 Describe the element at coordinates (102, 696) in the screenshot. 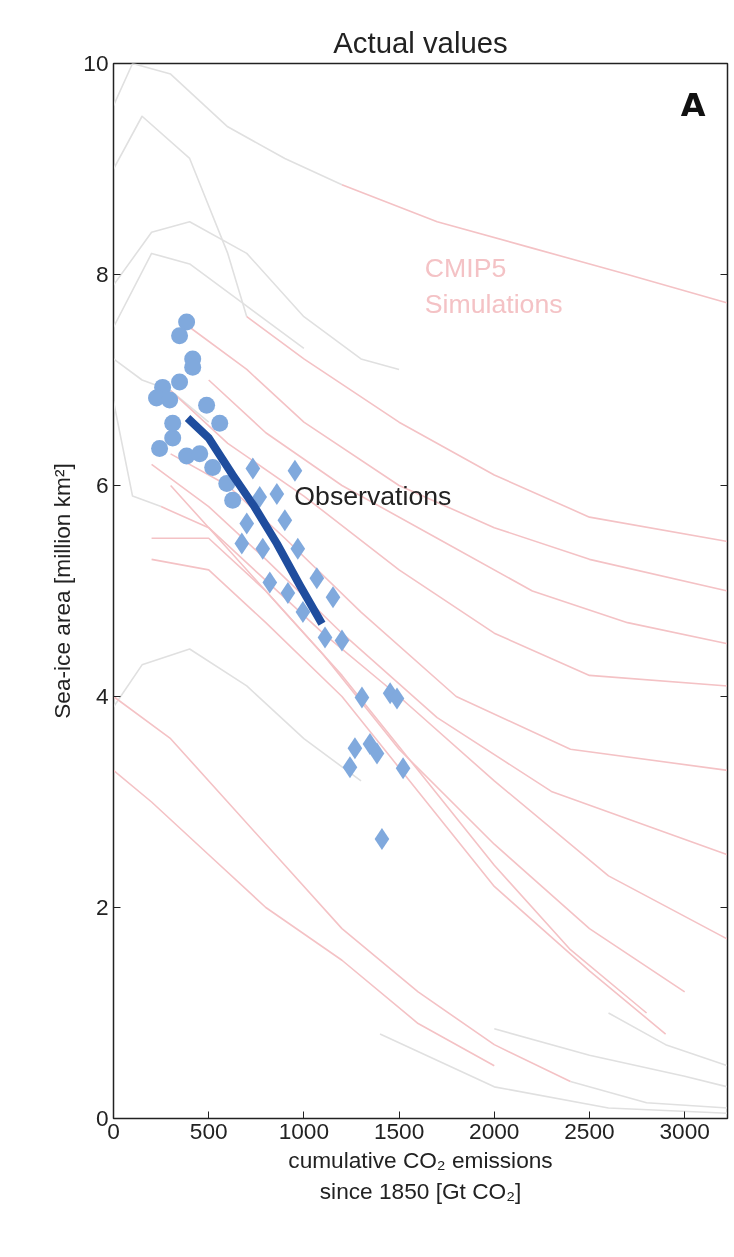

I see `y-tick-label: 4` at that location.